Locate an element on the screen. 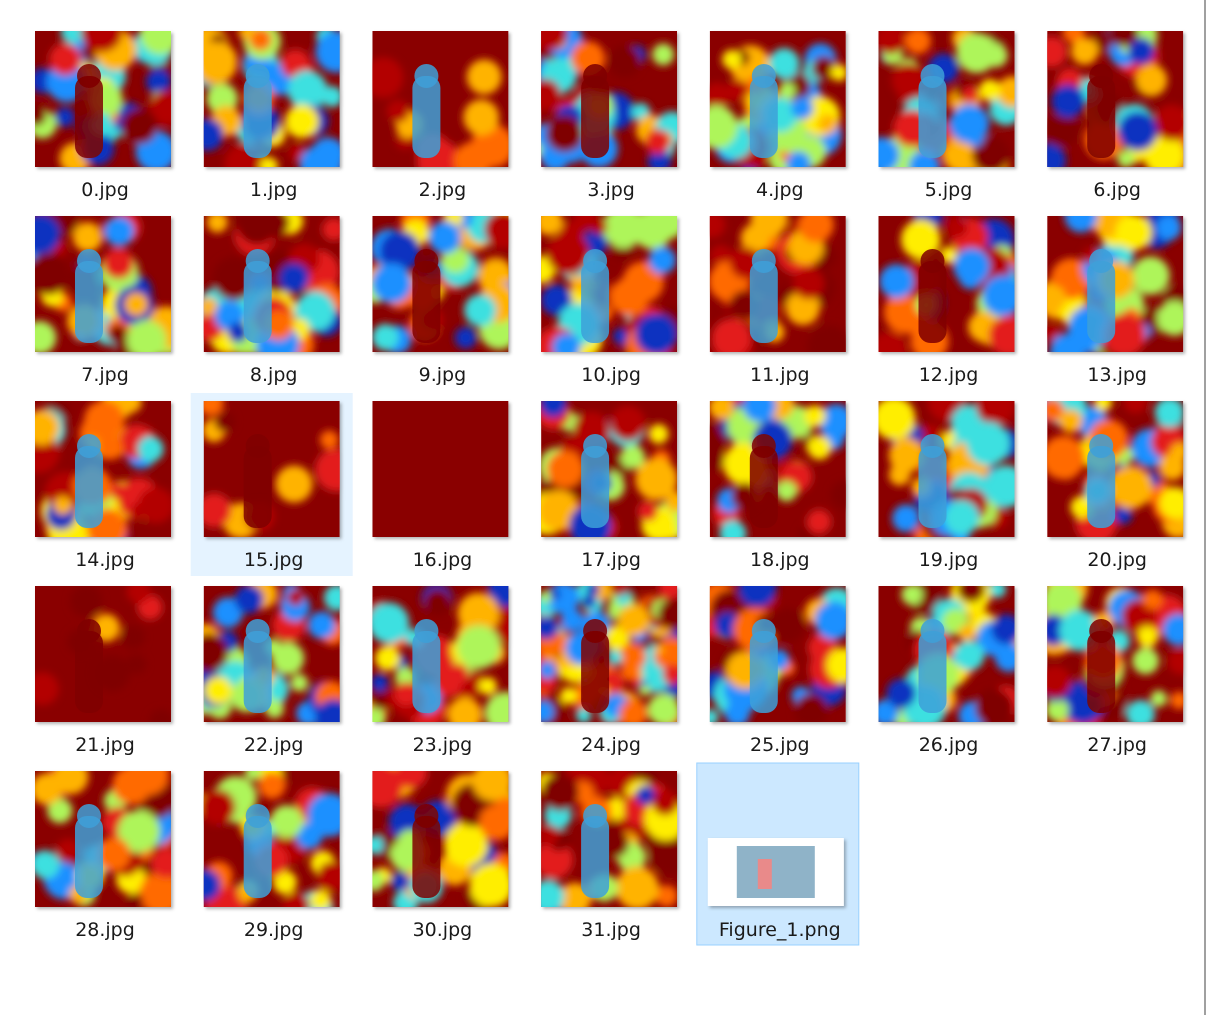 Image resolution: width=1208 pixels, height=1019 pixels. file-item: 0.jpg is located at coordinates (104, 106).